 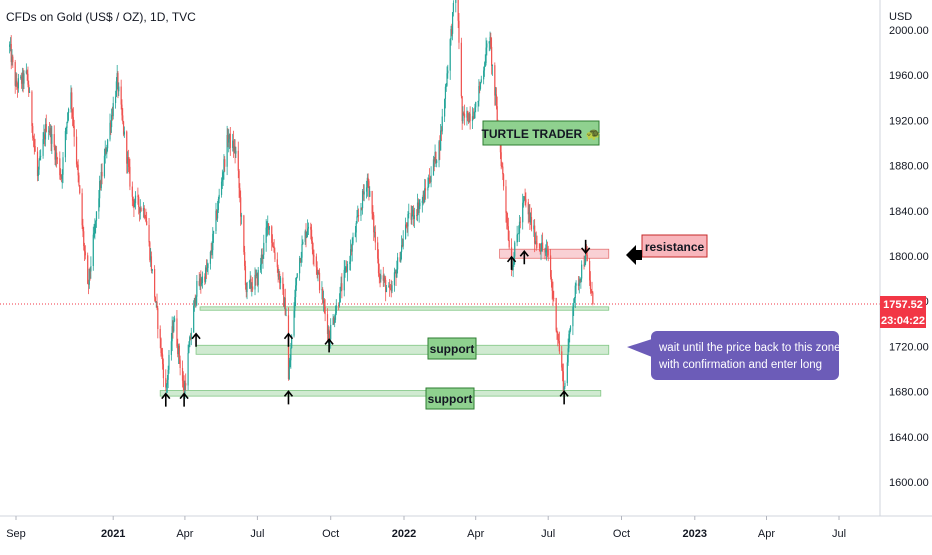 I want to click on time-axis: Sep 2021 Apr Jul Oct 2022 Apr Jul Oct 2023 Apr Jul, so click(x=426, y=528).